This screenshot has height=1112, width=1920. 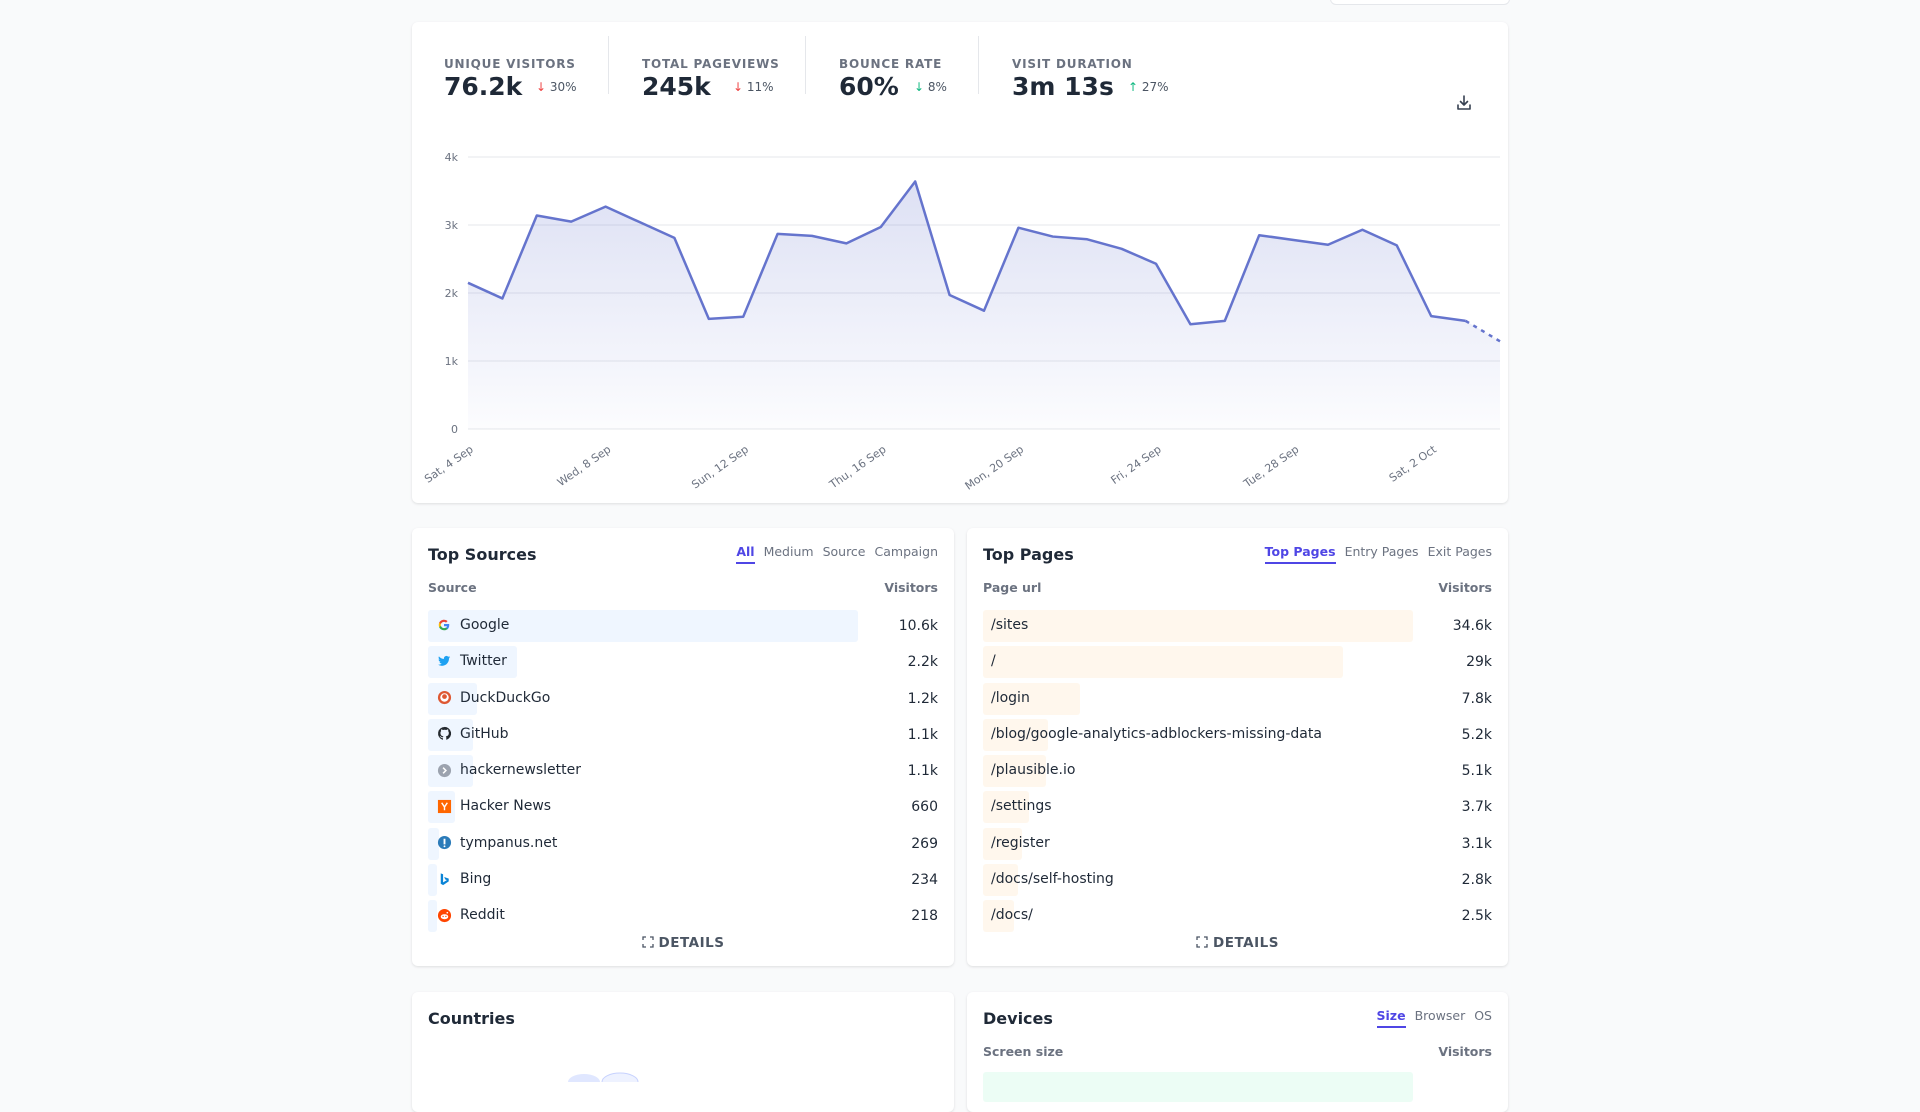 I want to click on world-map, so click(x=612, y=1072).